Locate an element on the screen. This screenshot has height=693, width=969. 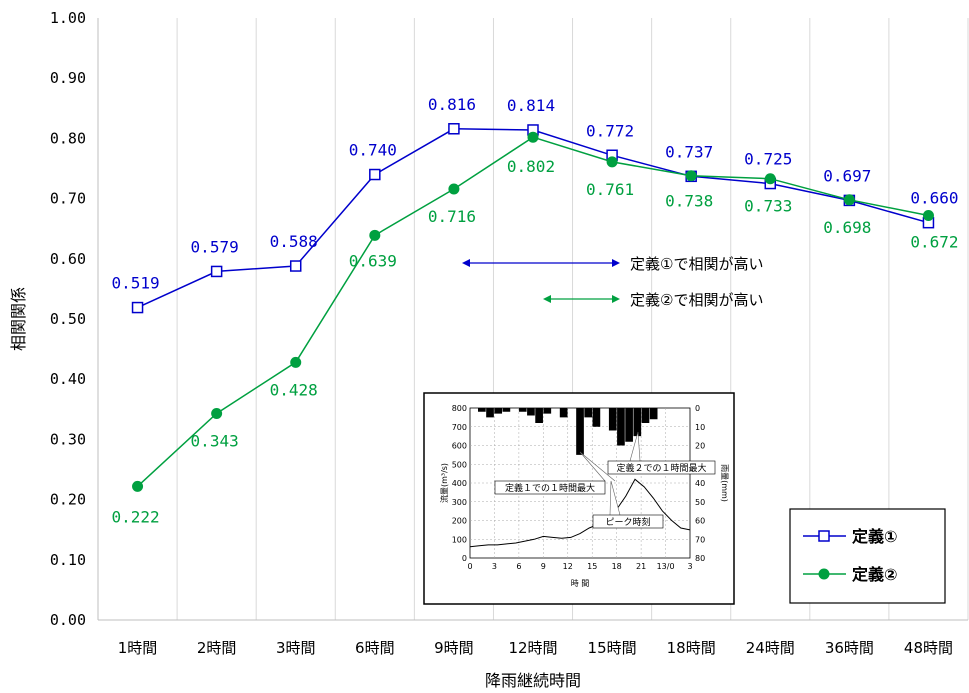
x-tick-label: 3時間 is located at coordinates (296, 648).